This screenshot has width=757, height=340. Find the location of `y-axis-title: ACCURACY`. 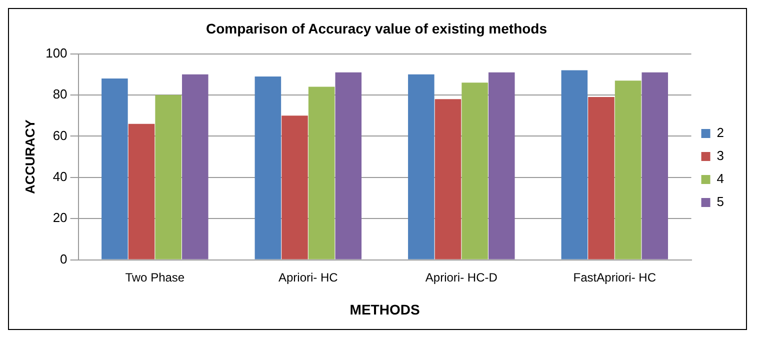

y-axis-title: ACCURACY is located at coordinates (30, 156).